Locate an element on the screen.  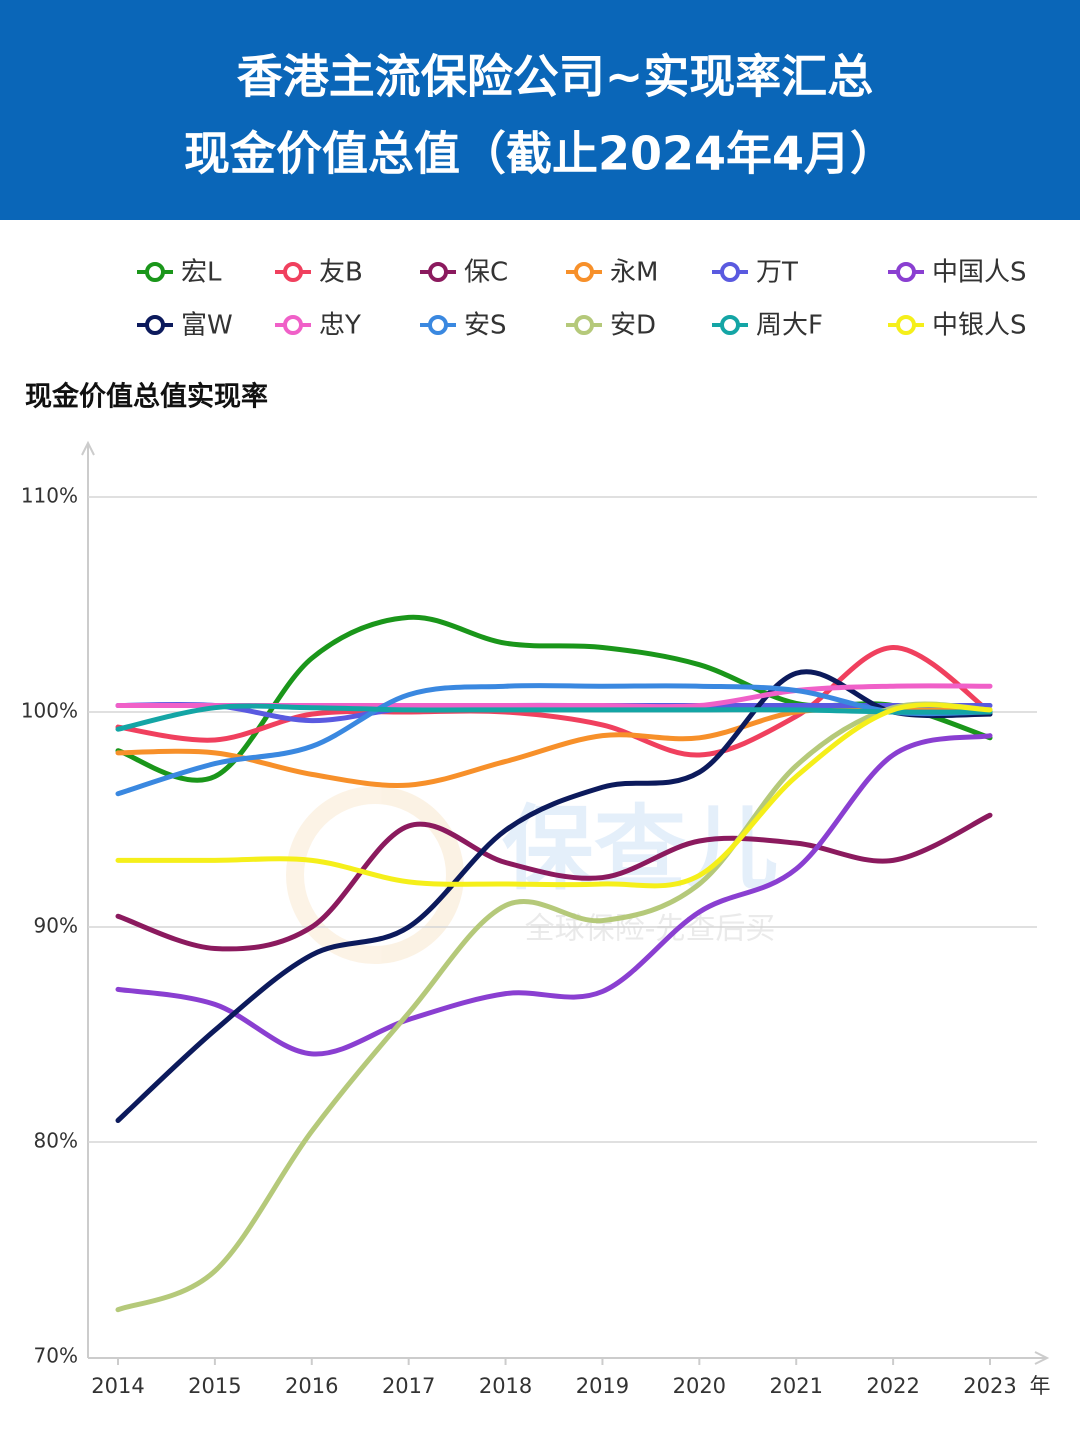
x-tick-label: 2023 is located at coordinates (989, 1386).